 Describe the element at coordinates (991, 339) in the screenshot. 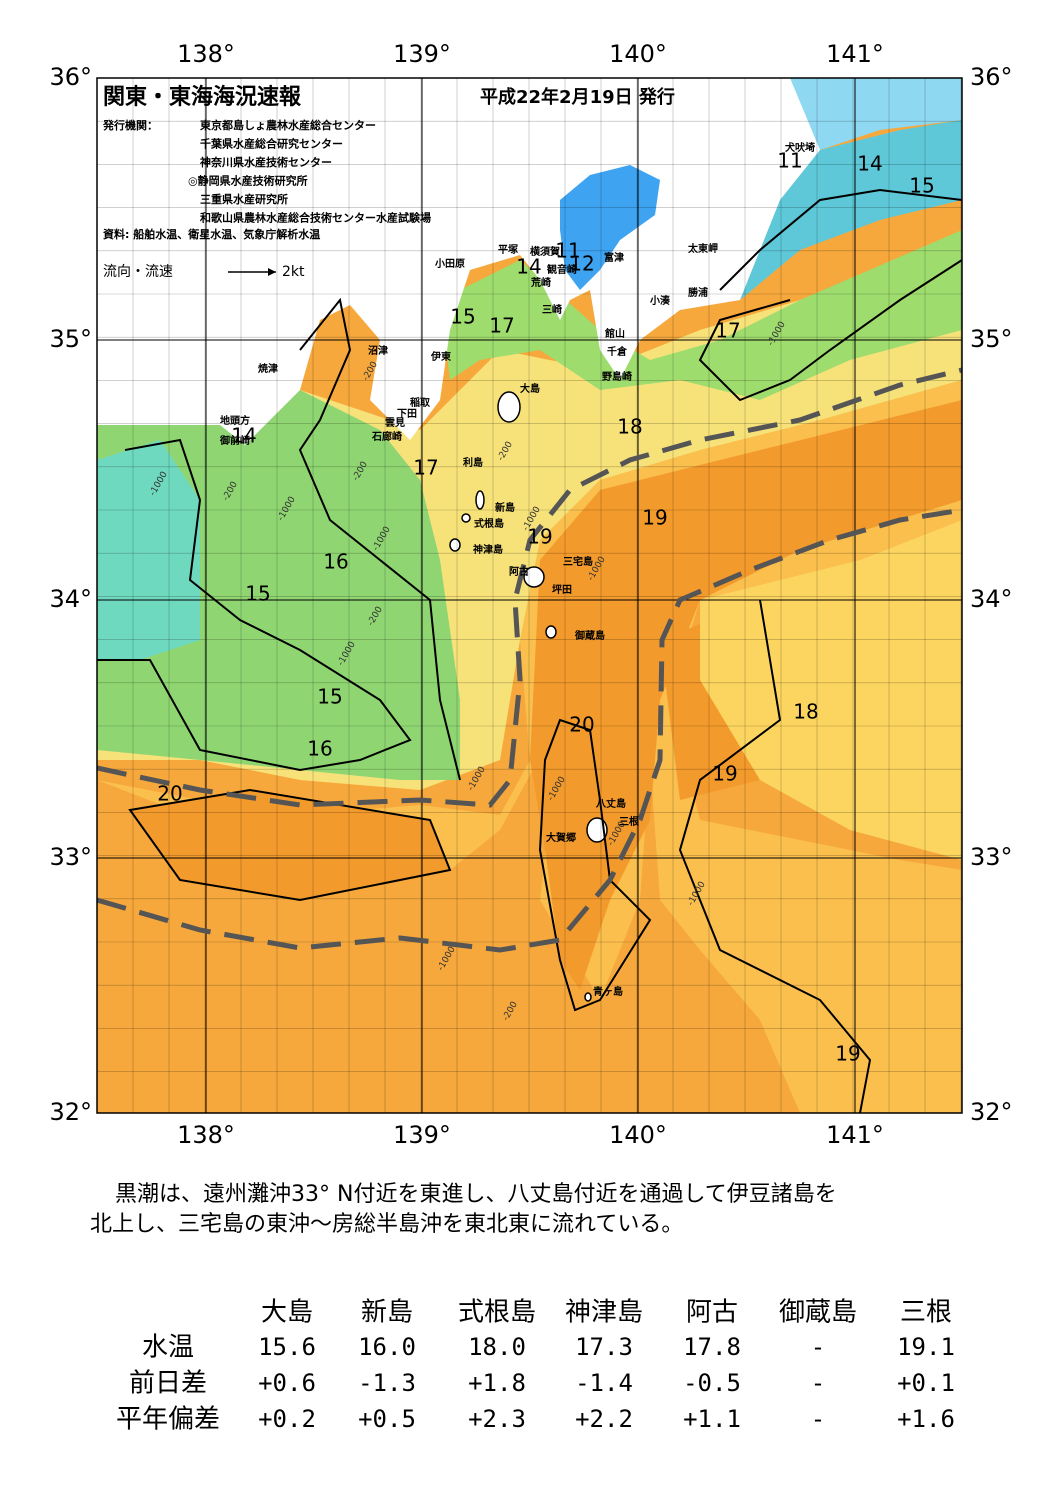

I see `lat-label: 35°` at that location.